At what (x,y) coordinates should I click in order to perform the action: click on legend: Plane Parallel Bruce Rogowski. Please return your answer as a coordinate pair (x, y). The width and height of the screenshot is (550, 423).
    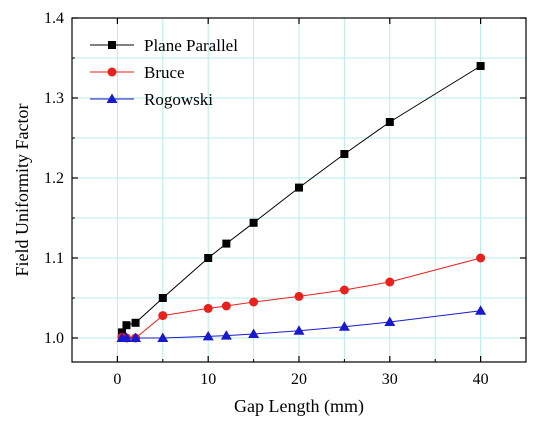
    Looking at the image, I should click on (164, 72).